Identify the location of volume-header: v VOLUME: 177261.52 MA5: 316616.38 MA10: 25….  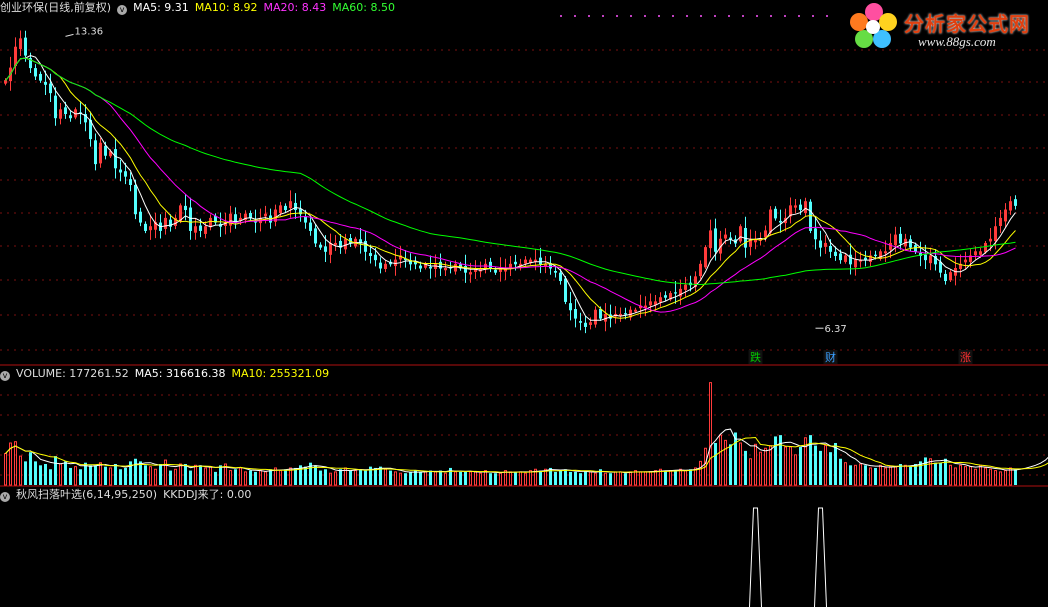
(167, 374).